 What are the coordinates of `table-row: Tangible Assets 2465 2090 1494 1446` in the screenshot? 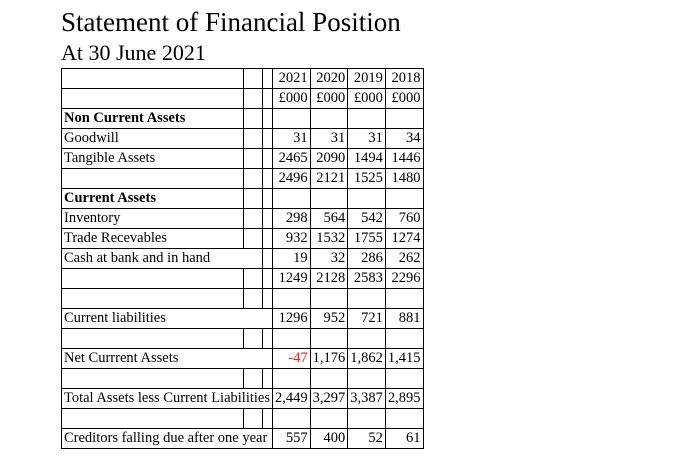 It's located at (242, 158).